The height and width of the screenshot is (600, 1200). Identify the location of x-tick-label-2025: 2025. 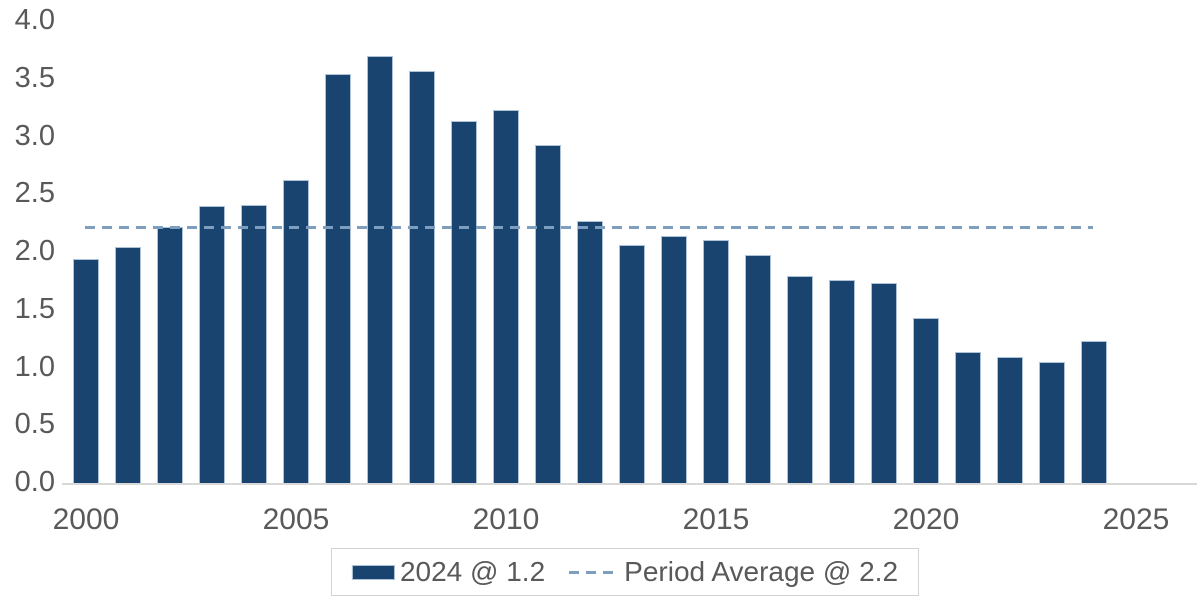
(1136, 519).